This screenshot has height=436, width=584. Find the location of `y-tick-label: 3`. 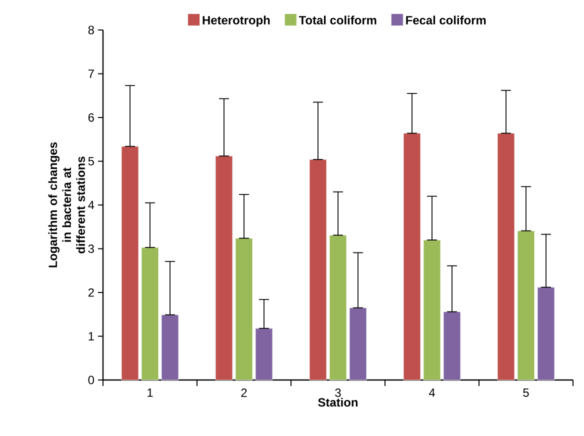

y-tick-label: 3 is located at coordinates (91, 248).